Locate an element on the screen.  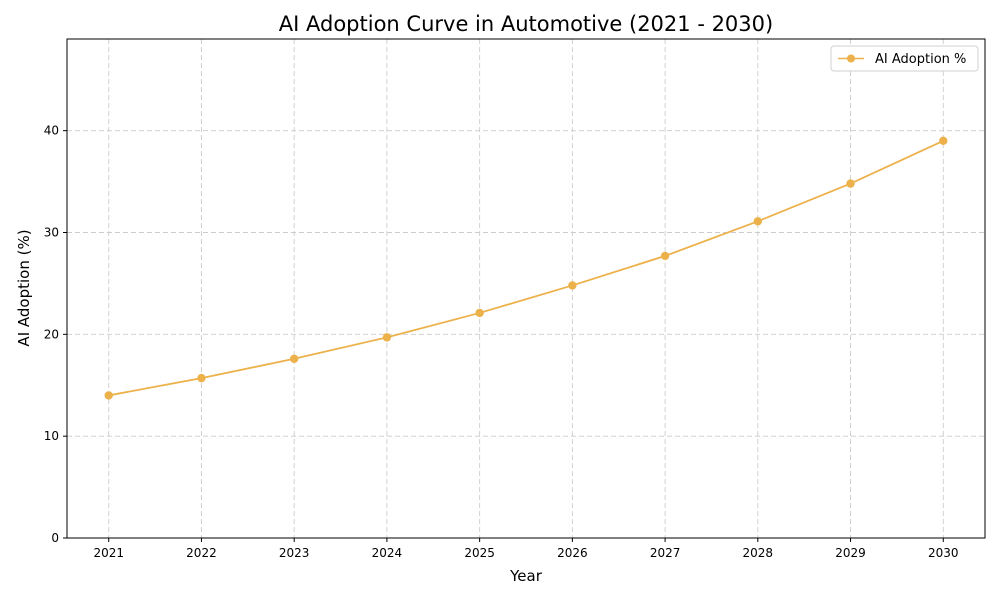
x-tick-label: 2026 is located at coordinates (572, 553).